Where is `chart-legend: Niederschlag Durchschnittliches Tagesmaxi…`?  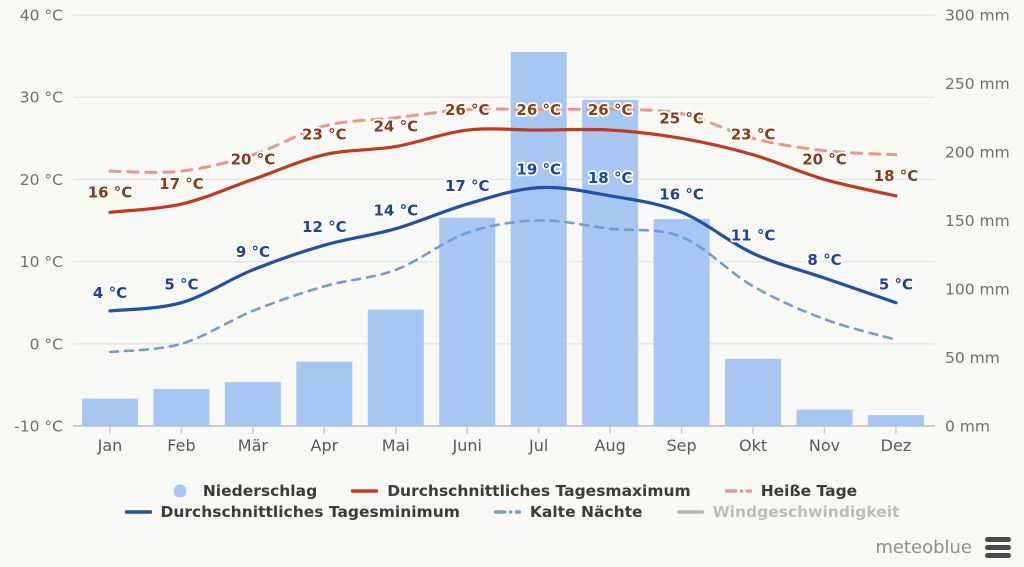
chart-legend: Niederschlag Durchschnittliches Tagesmaxi… is located at coordinates (512, 501).